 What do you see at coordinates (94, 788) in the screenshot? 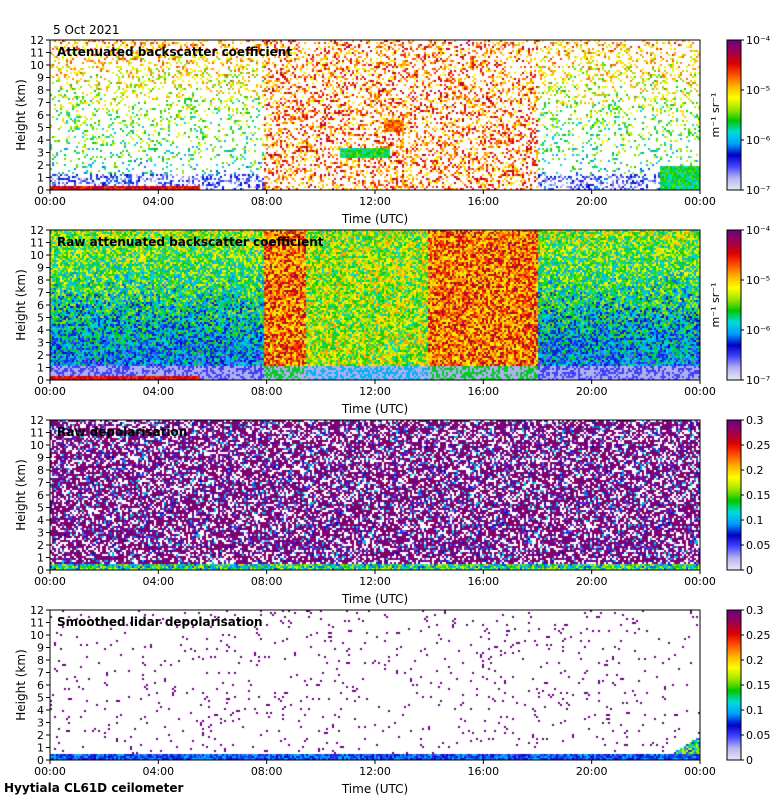
I see `instrument-label: Hyytiala CL61D ceilometer` at bounding box center [94, 788].